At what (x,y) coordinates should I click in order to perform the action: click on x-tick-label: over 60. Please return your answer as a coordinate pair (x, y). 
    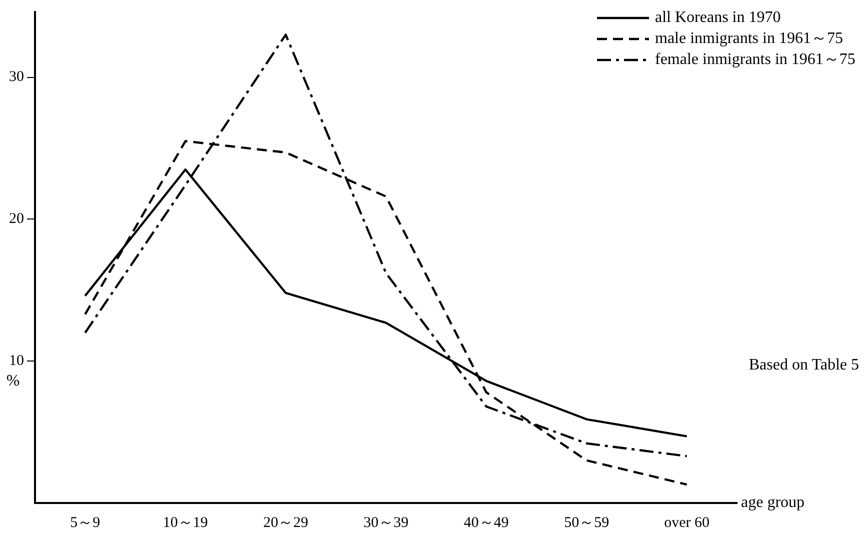
    Looking at the image, I should click on (687, 522).